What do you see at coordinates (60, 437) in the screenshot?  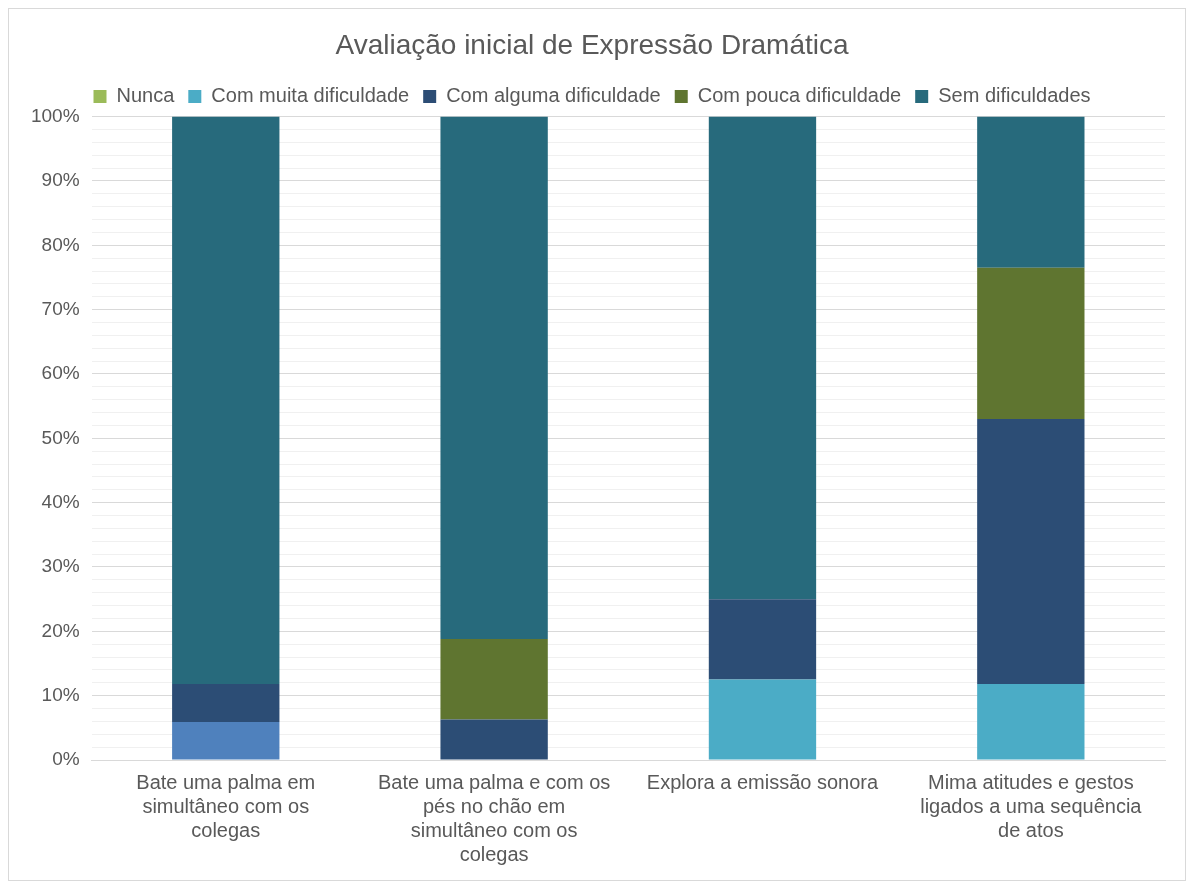 I see `y-tick-label: 50%` at bounding box center [60, 437].